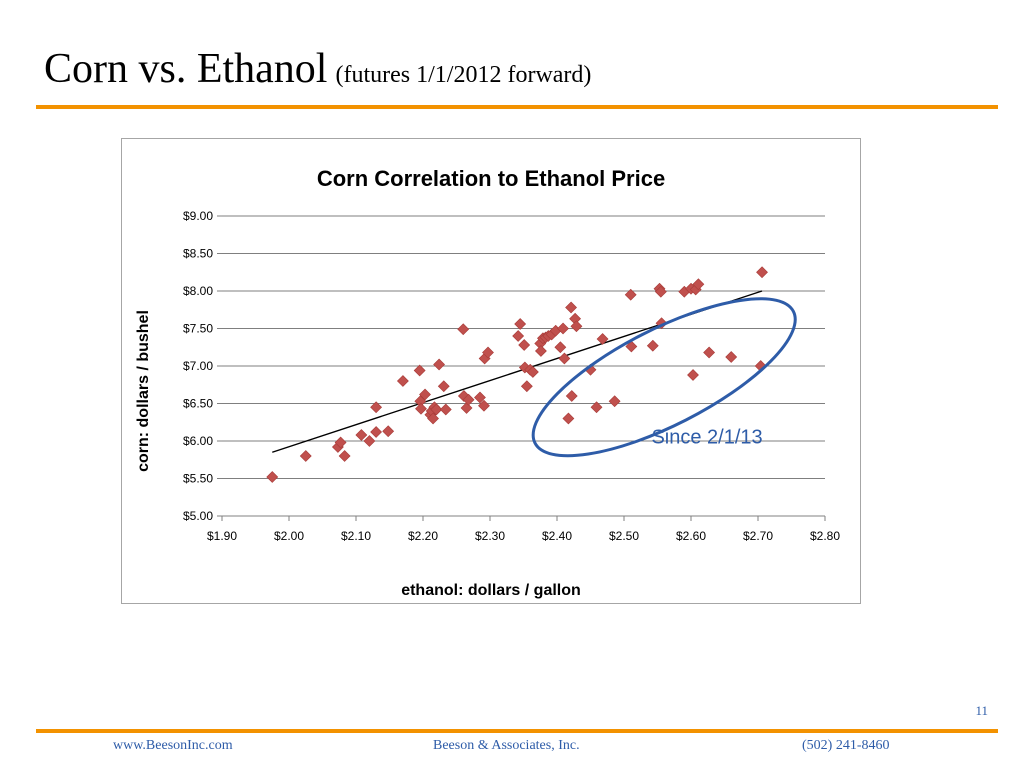  I want to click on footer-company-name: Beeson & Associates, Inc., so click(506, 745).